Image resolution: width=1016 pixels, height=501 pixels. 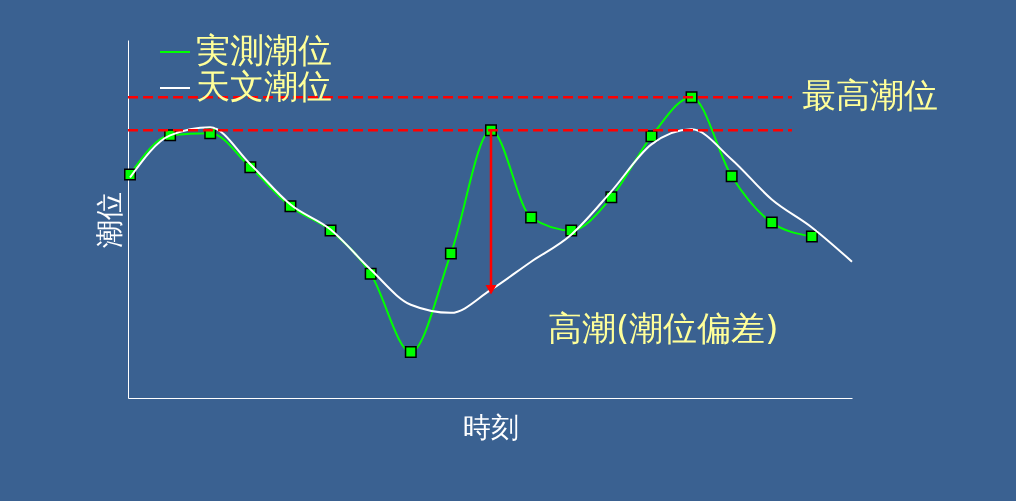 I want to click on x-axis-title: 時刻, so click(x=490, y=427).